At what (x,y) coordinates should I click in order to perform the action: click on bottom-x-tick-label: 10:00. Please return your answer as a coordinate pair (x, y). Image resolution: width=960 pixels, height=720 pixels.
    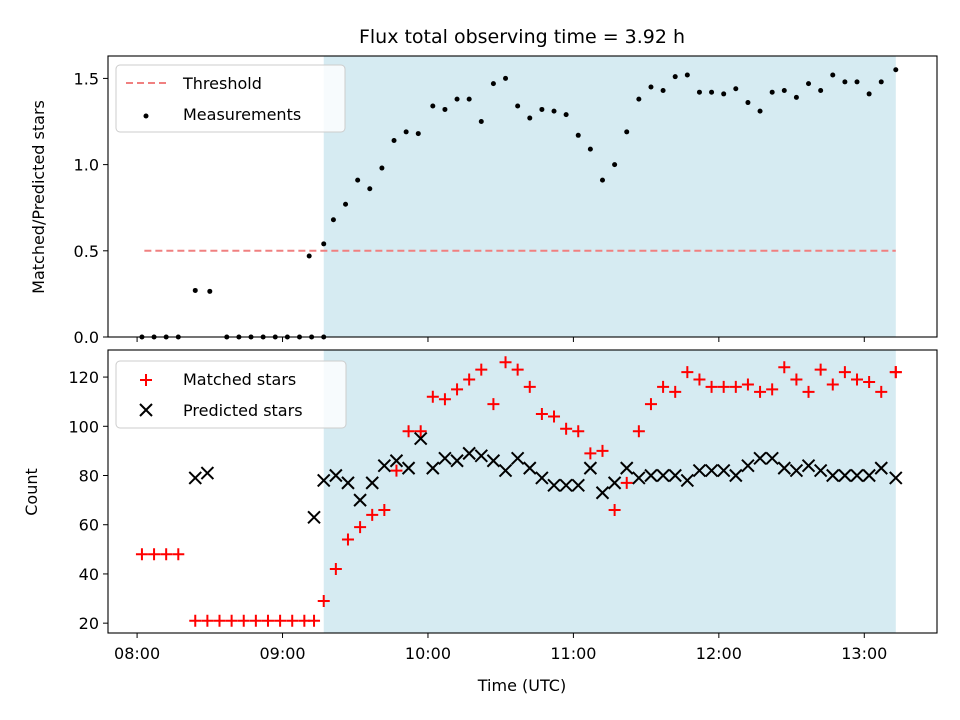
    Looking at the image, I should click on (428, 653).